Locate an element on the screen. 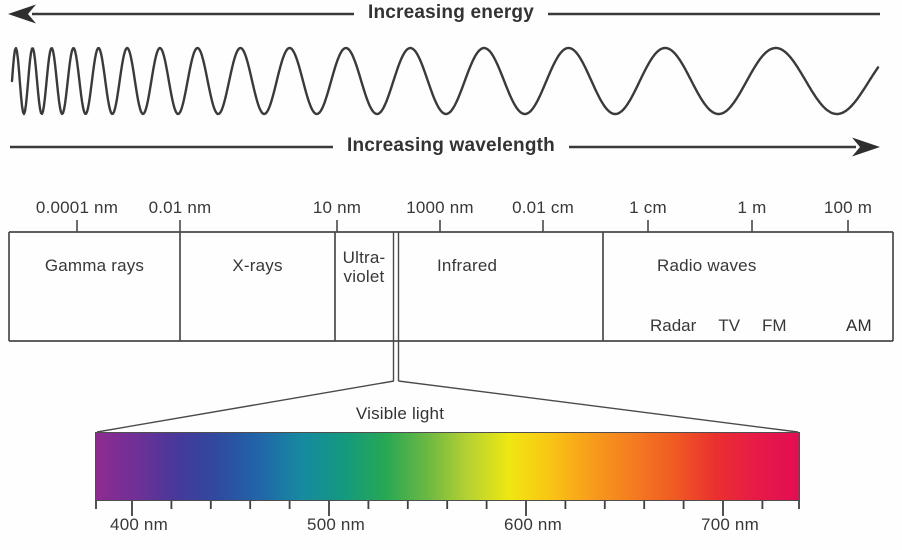 The image size is (902, 550). visible-spectrum-bar is located at coordinates (447, 466).